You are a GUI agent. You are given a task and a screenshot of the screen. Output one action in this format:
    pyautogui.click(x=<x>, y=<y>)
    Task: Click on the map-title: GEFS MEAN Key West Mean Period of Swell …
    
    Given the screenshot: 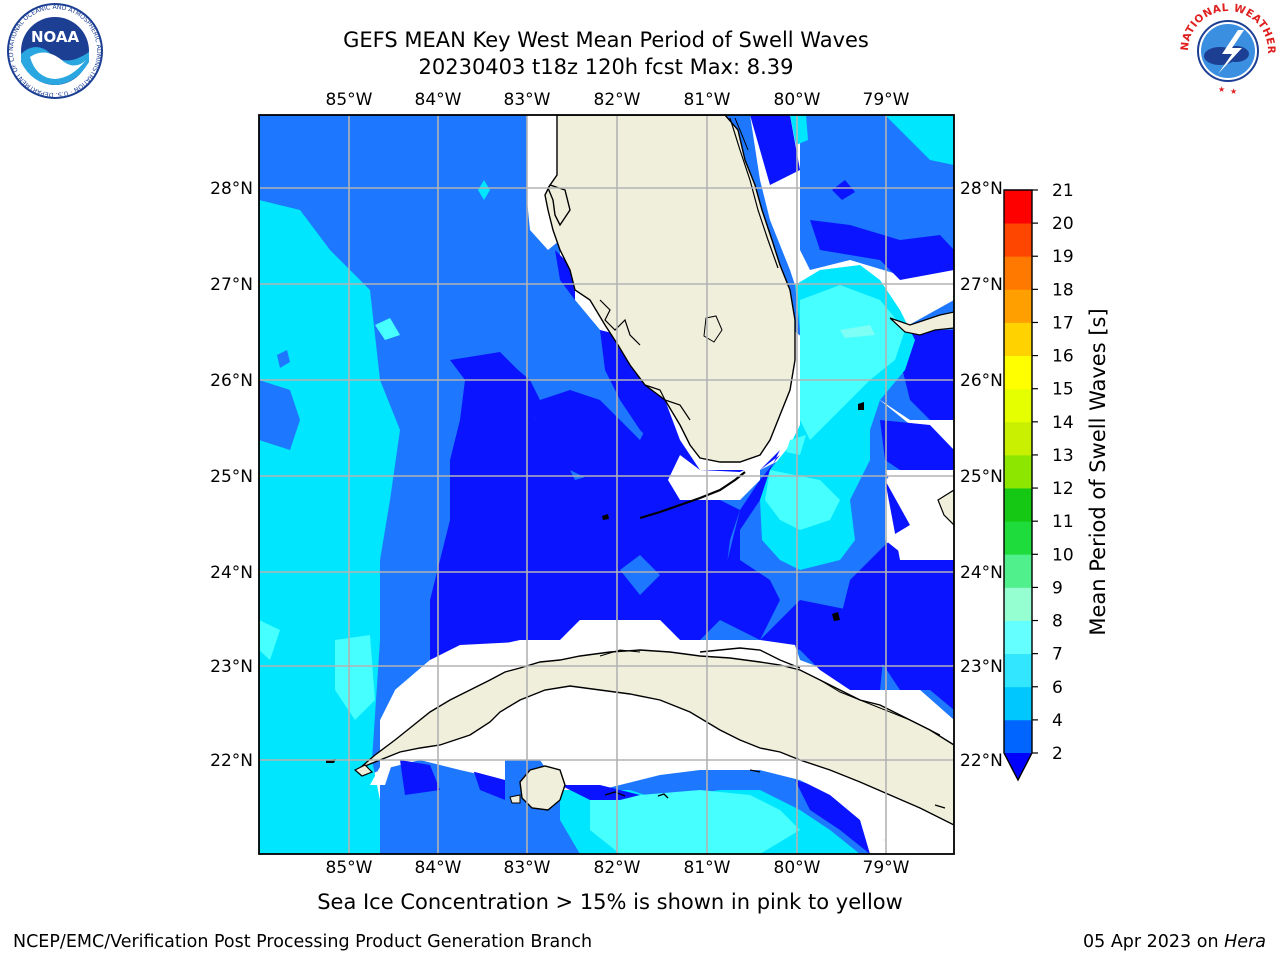 What is the action you would take?
    pyautogui.click(x=606, y=40)
    